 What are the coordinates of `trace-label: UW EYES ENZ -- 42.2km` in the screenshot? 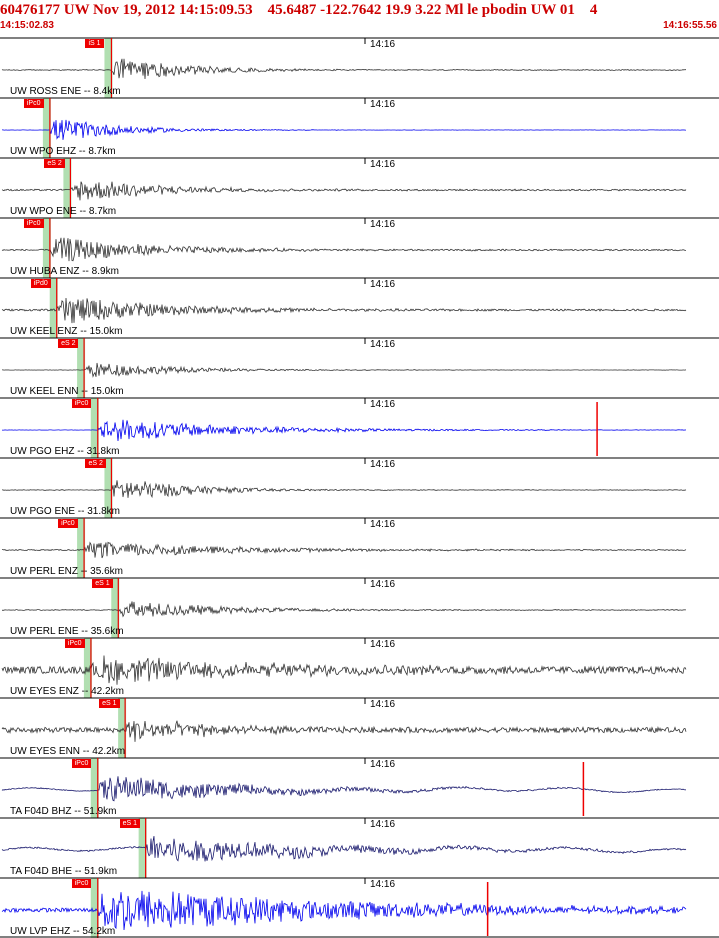 It's located at (67, 691).